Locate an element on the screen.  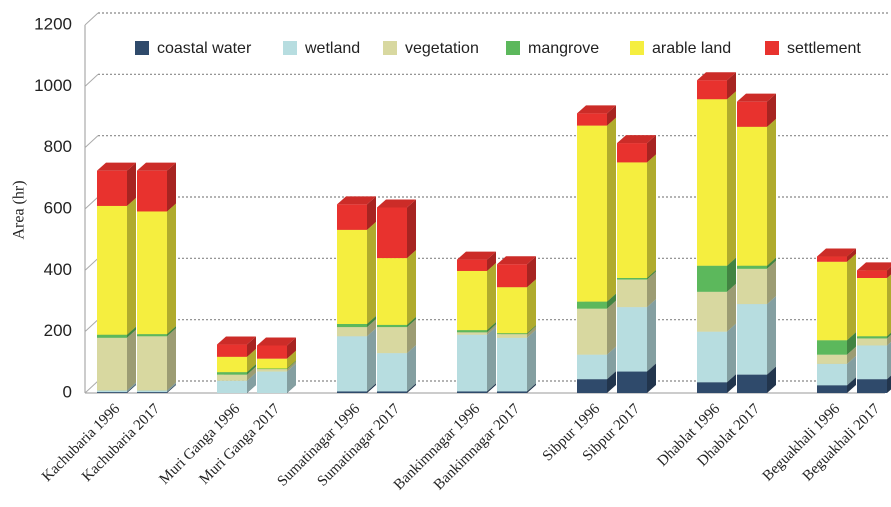
y-axis-label: Area (hr) is located at coordinates (19, 209).